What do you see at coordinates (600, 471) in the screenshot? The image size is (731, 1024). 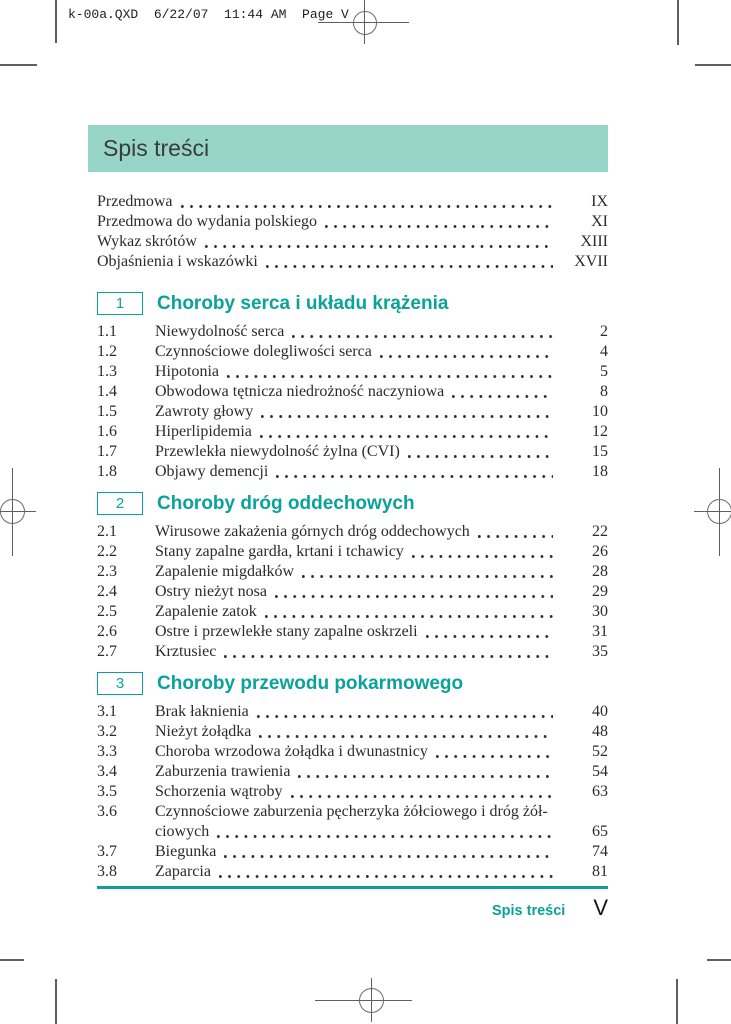 I see `entry-page-number: 18` at bounding box center [600, 471].